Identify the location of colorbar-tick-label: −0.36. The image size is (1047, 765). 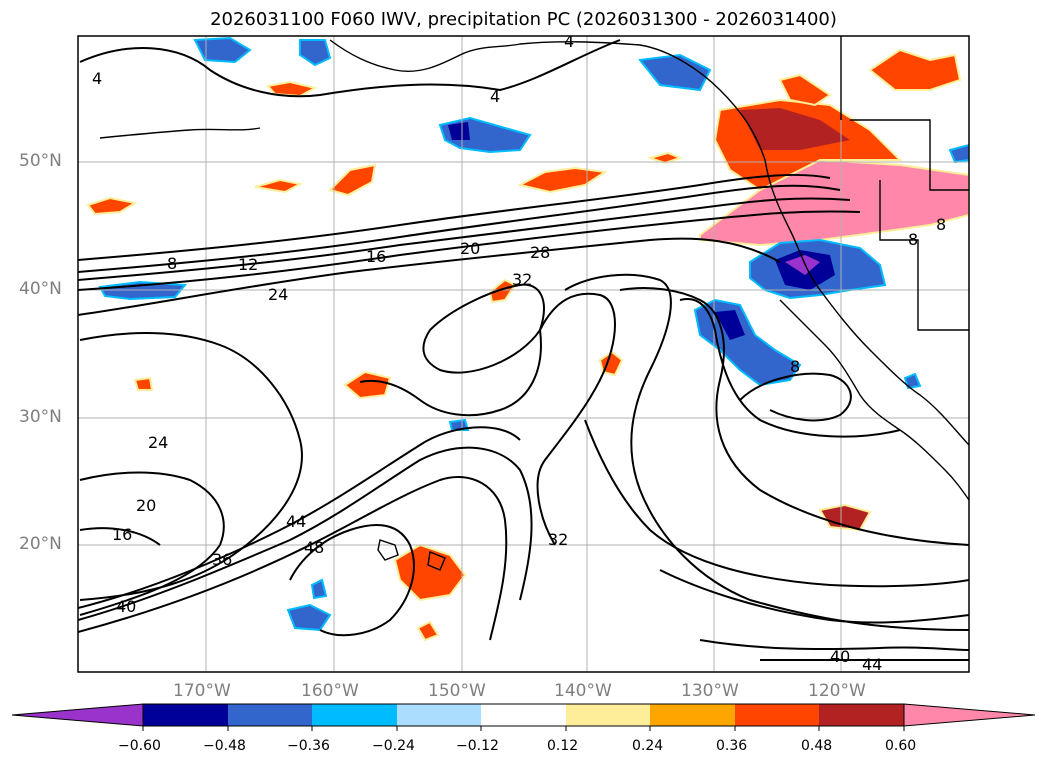
(308, 746).